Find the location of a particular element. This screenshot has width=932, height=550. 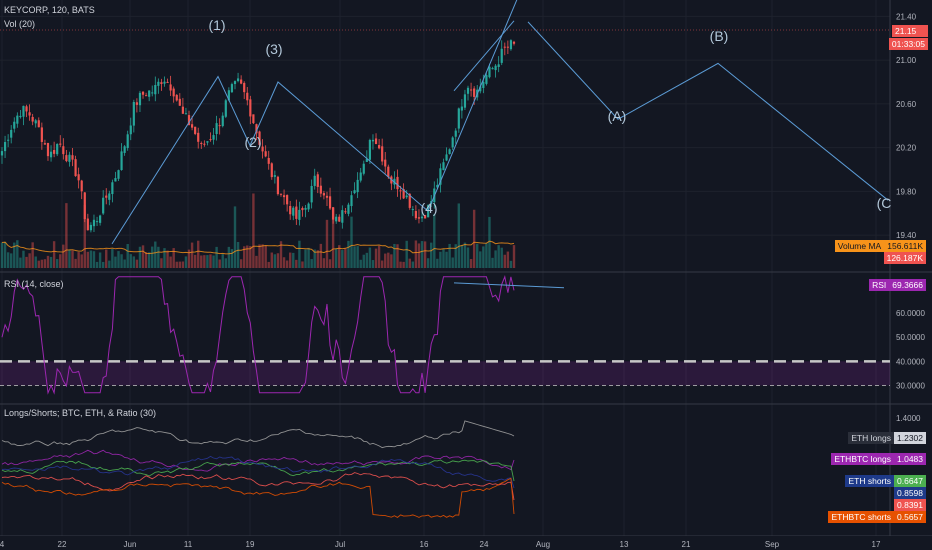

time-axis-tick: 4 is located at coordinates (2, 544).